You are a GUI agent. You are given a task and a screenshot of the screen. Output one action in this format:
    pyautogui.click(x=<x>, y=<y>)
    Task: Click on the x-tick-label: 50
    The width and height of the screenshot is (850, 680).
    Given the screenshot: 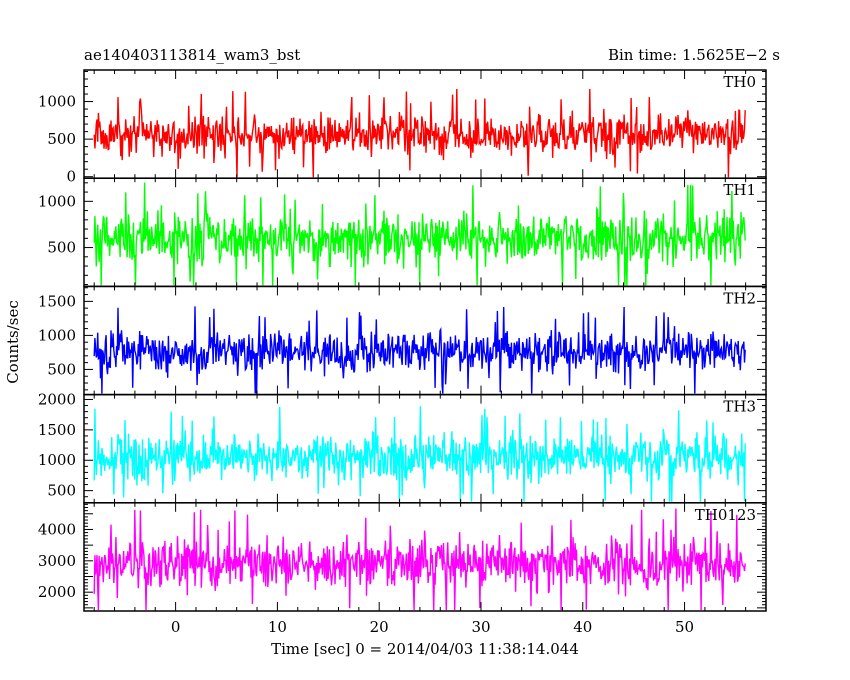 What is the action you would take?
    pyautogui.click(x=684, y=627)
    